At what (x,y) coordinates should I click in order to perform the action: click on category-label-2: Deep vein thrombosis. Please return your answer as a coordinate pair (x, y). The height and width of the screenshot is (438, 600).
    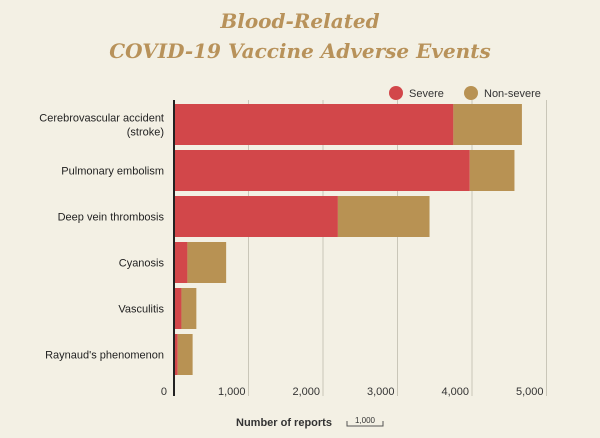
    Looking at the image, I should click on (111, 218).